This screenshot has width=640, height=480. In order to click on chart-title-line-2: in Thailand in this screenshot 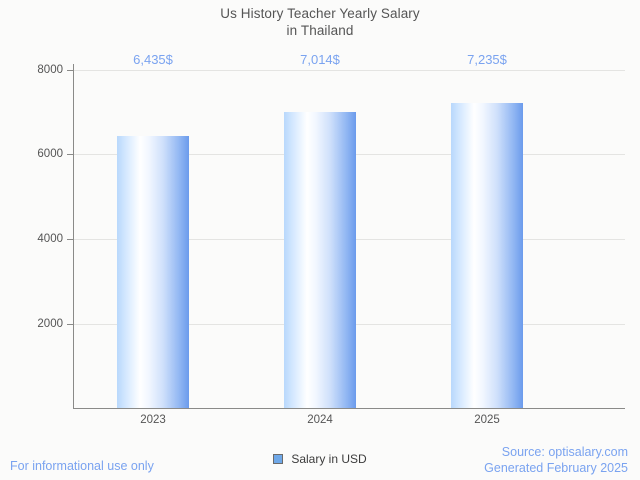, I will do `click(320, 30)`.